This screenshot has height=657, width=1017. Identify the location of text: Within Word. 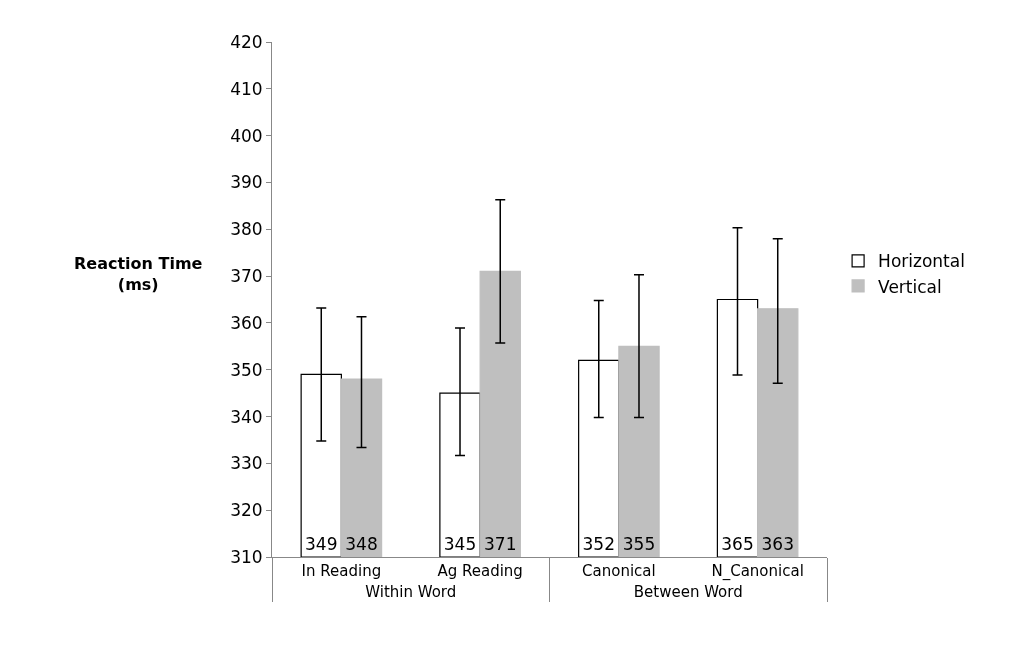
(411, 592).